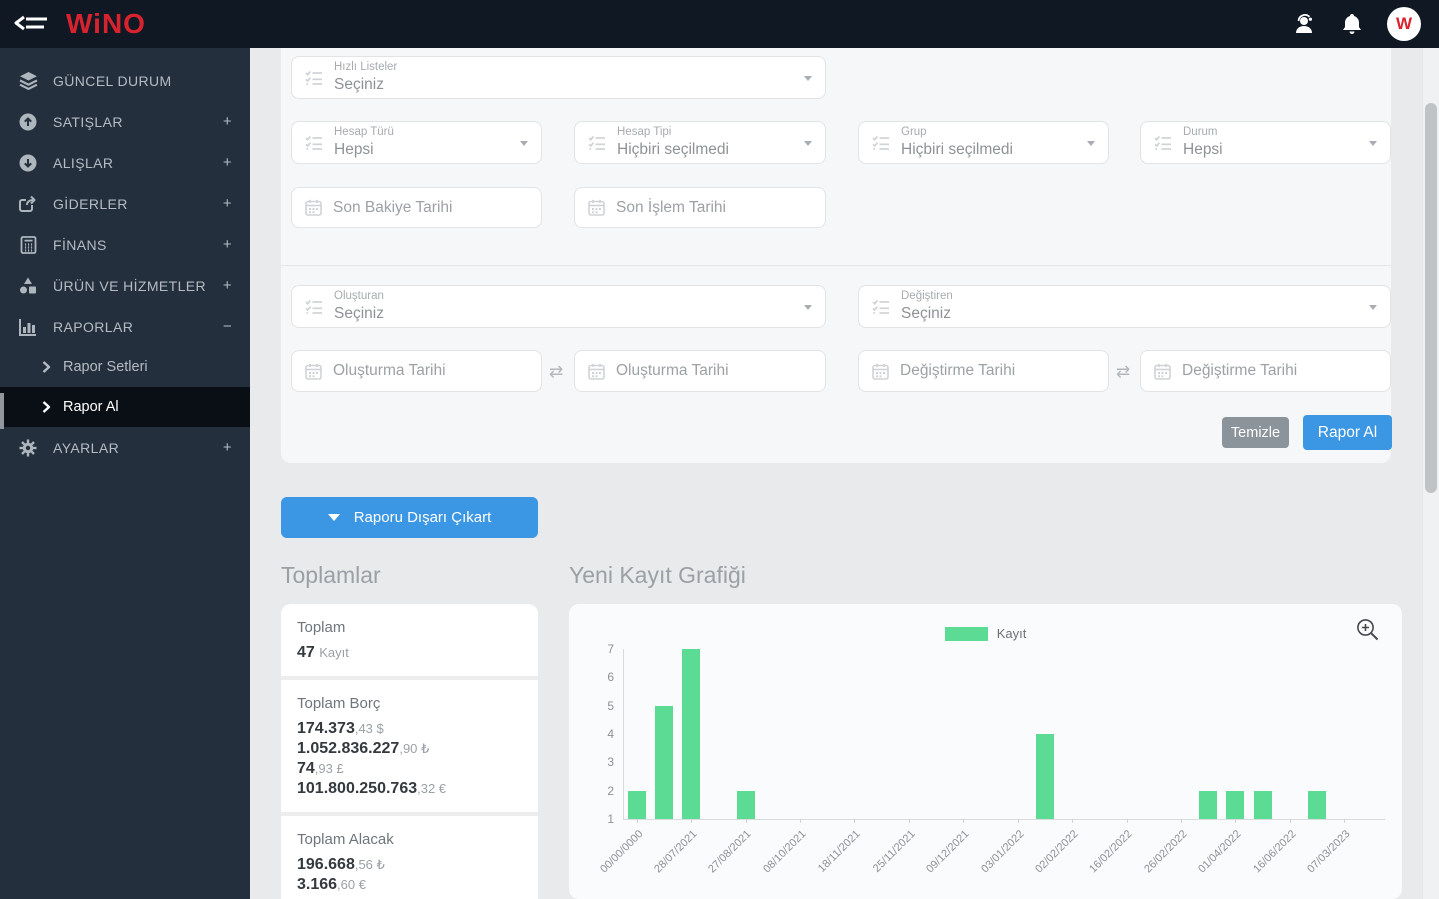 The width and height of the screenshot is (1439, 899). What do you see at coordinates (610, 677) in the screenshot?
I see `y-axis-label: 6` at bounding box center [610, 677].